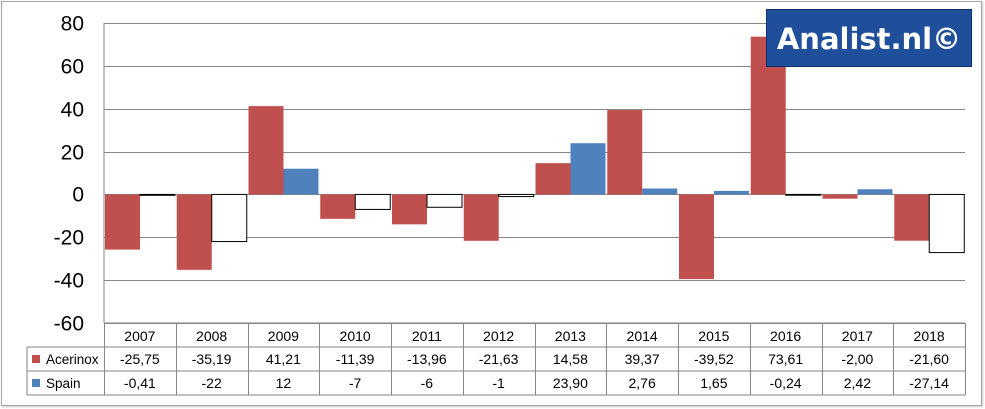 The width and height of the screenshot is (985, 409). Describe the element at coordinates (713, 336) in the screenshot. I see `category-label: 2015` at that location.